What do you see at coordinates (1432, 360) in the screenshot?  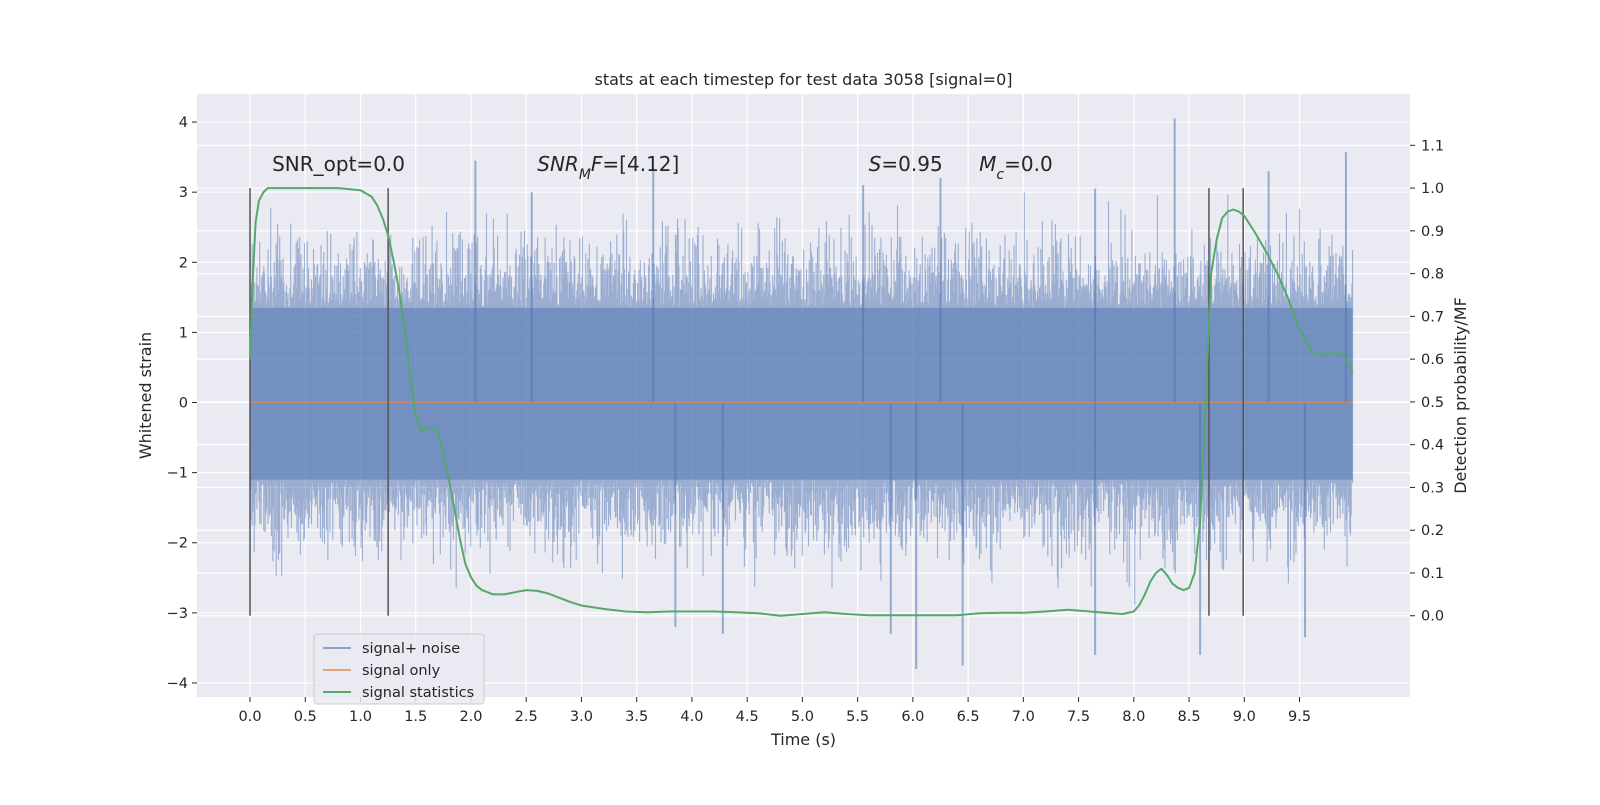 I see `y2-tick-label: 0.6` at bounding box center [1432, 360].